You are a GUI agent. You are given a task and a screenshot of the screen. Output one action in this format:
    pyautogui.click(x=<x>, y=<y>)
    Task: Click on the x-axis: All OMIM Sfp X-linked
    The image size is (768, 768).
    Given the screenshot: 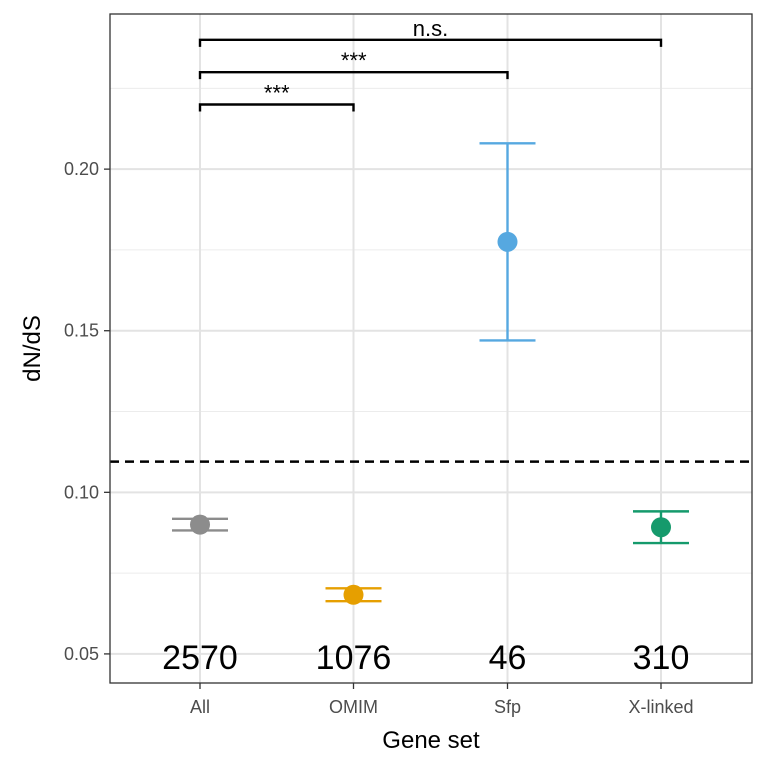 What is the action you would take?
    pyautogui.click(x=442, y=700)
    